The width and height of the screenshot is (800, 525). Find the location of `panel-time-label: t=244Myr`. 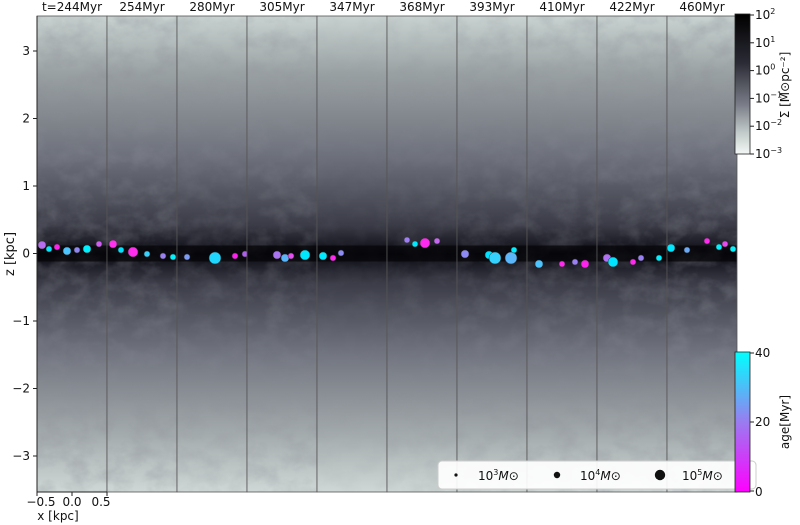

panel-time-label: t=244Myr is located at coordinates (72, 7).